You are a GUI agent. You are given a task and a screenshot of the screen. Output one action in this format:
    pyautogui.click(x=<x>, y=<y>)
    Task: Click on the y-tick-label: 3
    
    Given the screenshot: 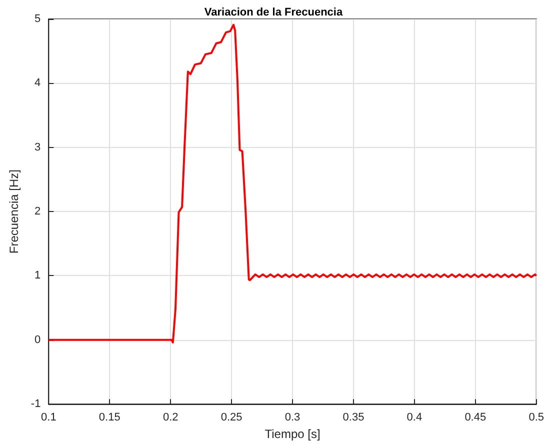 What is the action you would take?
    pyautogui.click(x=37, y=147)
    